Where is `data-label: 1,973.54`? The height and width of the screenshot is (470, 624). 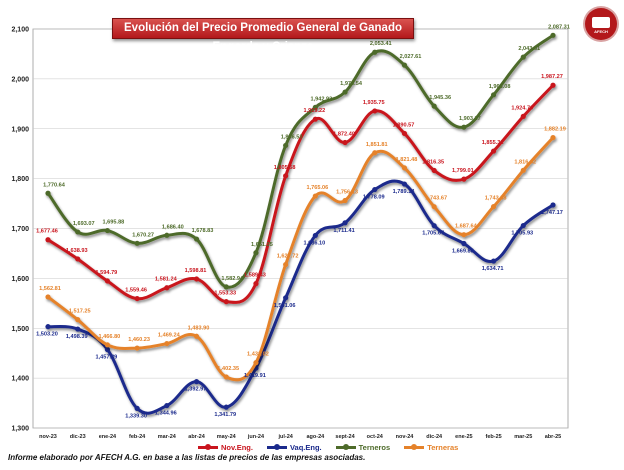
data-label: 1,973.54 is located at coordinates (351, 84).